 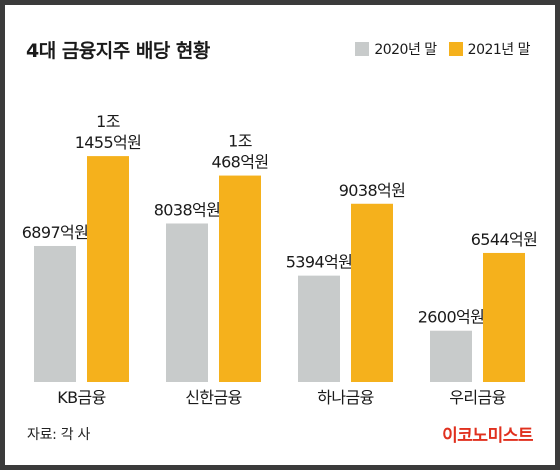 What do you see at coordinates (345, 397) in the screenshot?
I see `category-label-2: 하나금융` at bounding box center [345, 397].